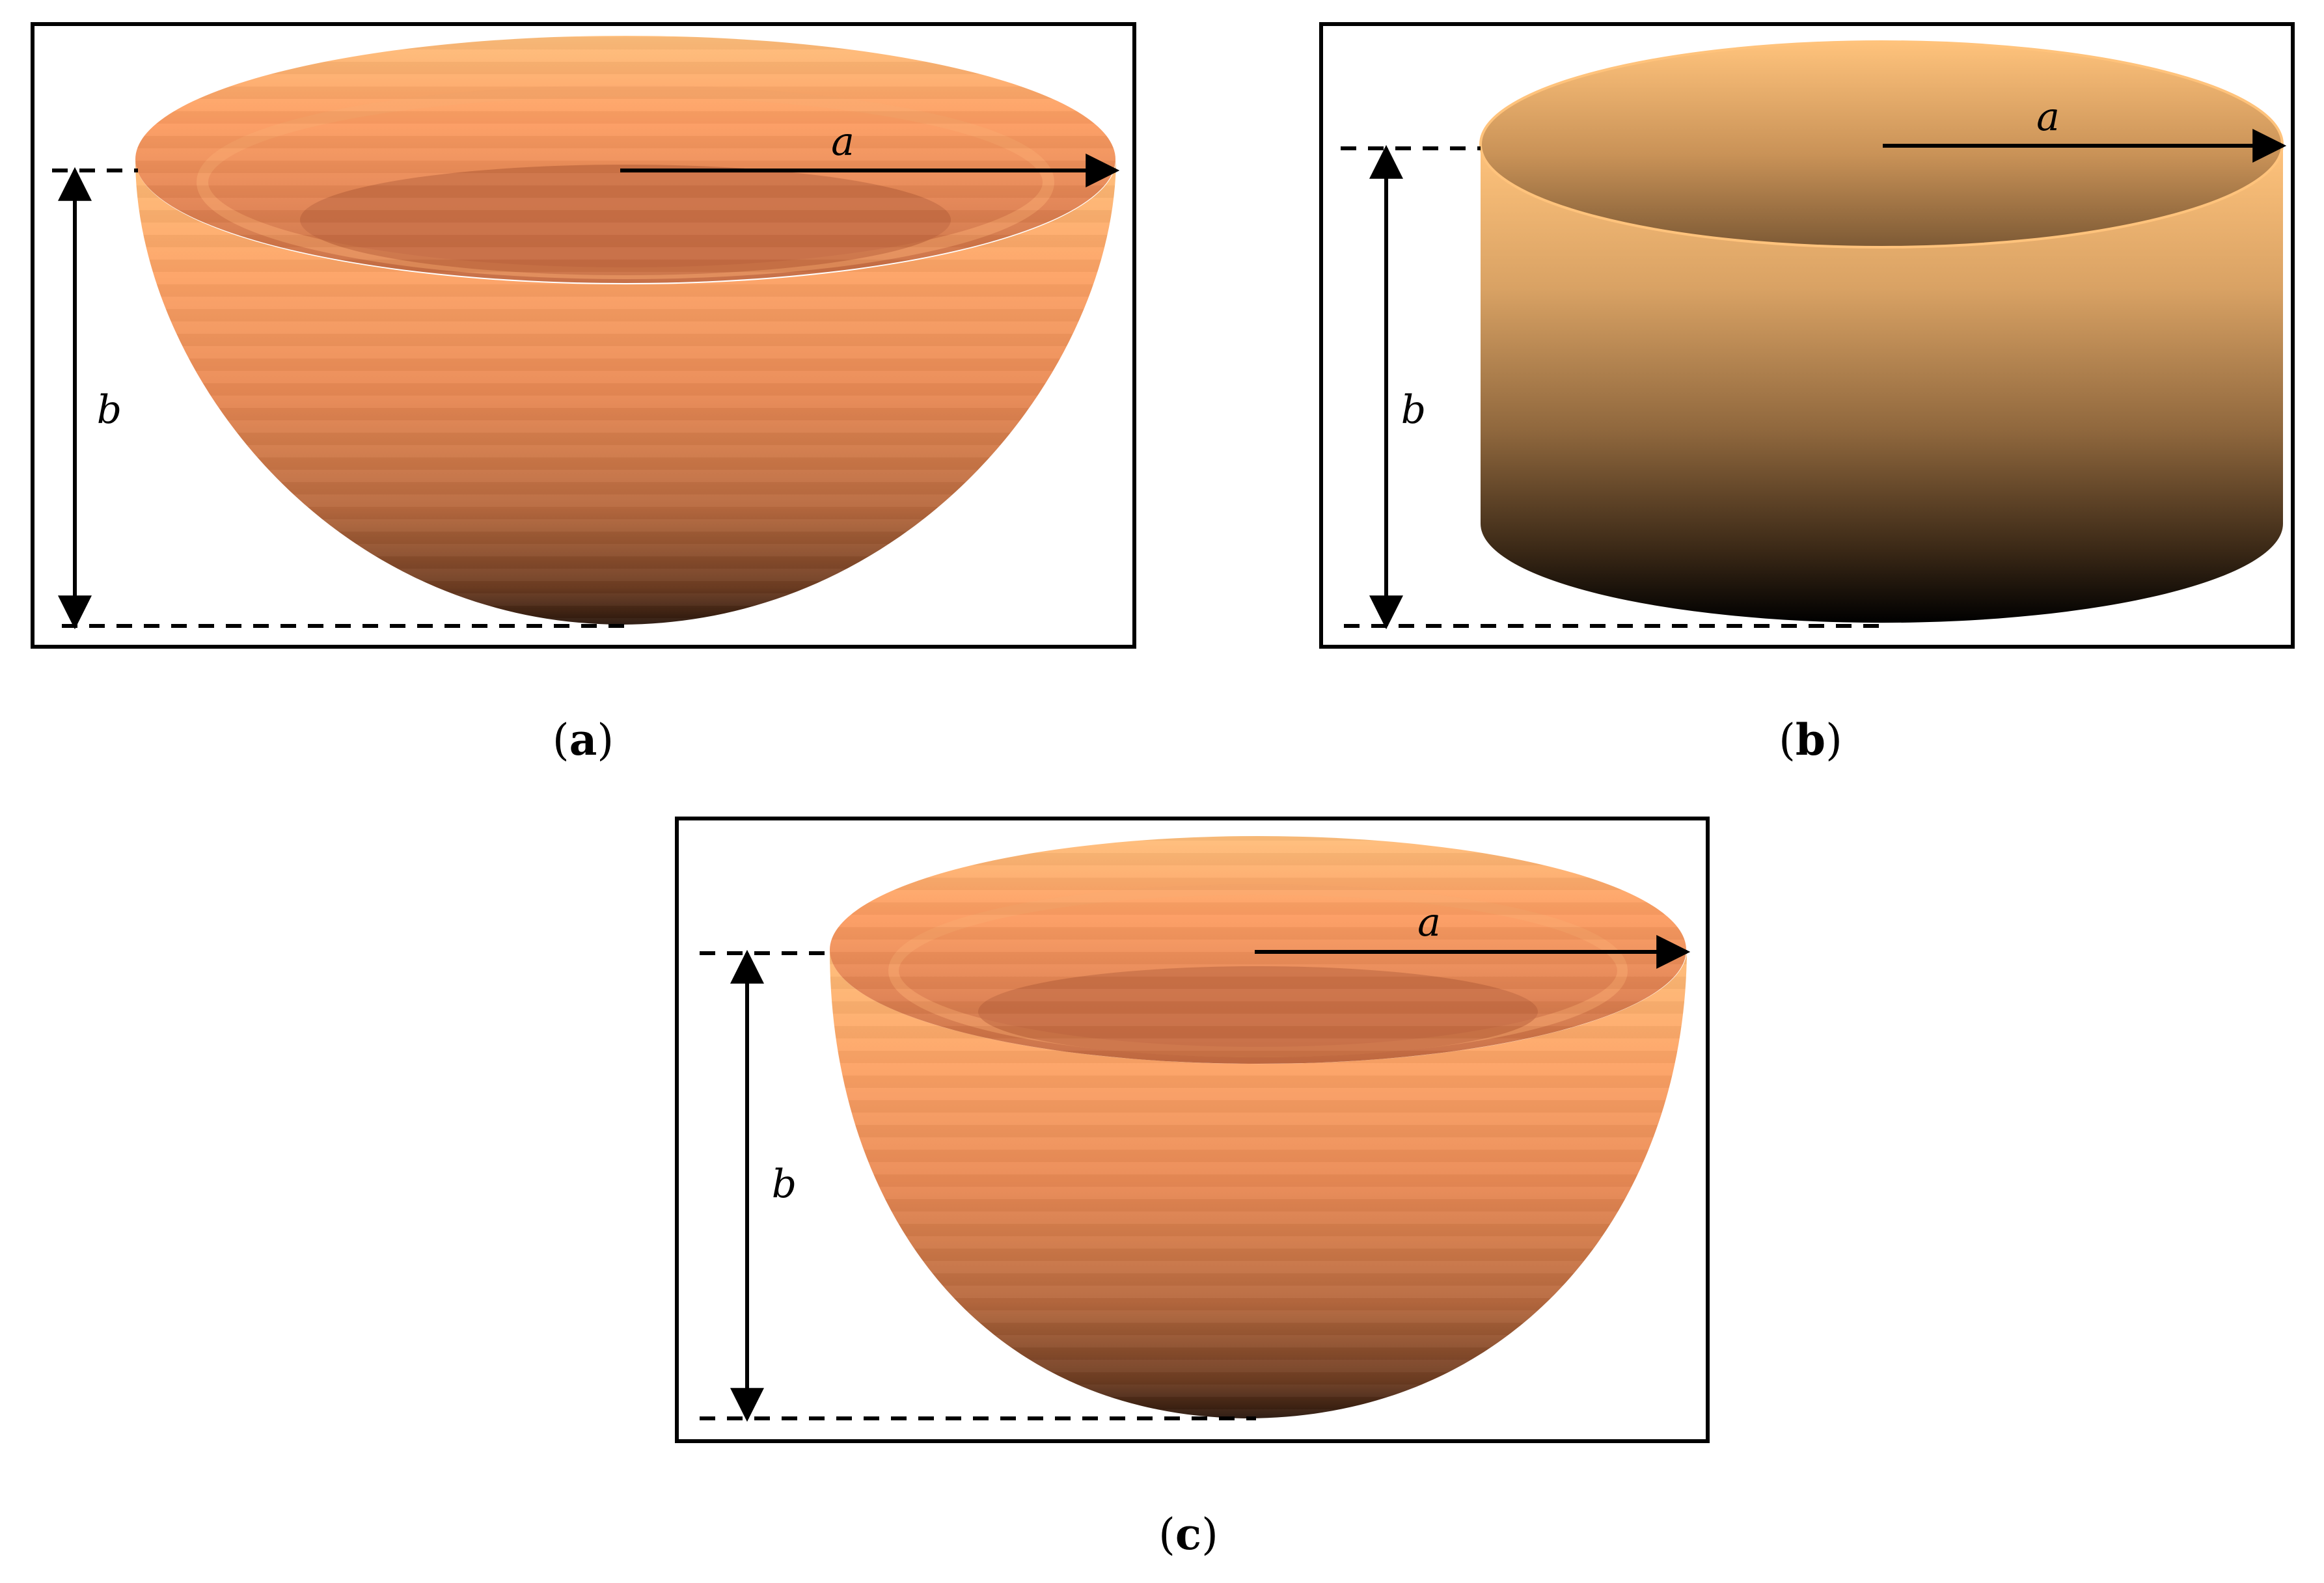 The width and height of the screenshot is (2324, 1583). Describe the element at coordinates (1188, 1535) in the screenshot. I see `caption-c: (c)` at that location.